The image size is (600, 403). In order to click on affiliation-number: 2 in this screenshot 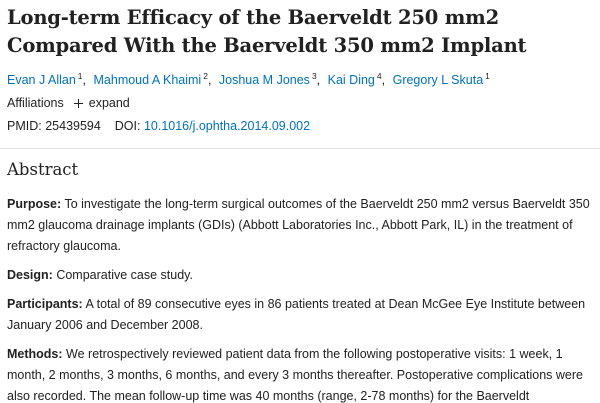, I will do `click(205, 76)`.